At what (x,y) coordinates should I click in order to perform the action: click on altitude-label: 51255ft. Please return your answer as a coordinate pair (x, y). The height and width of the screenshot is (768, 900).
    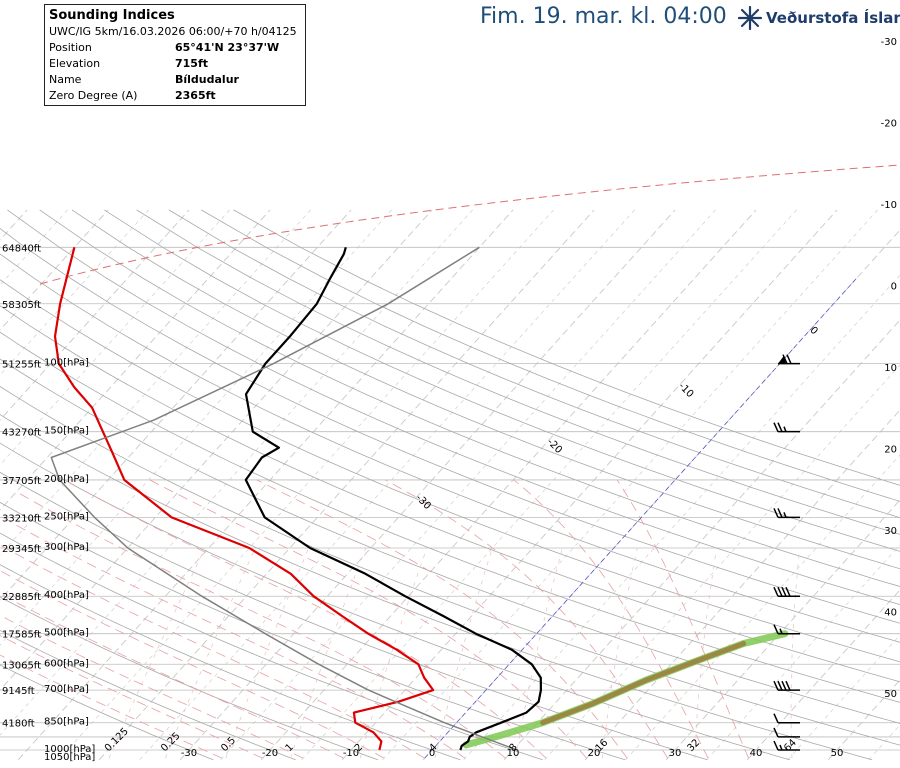
    Looking at the image, I should click on (21, 365).